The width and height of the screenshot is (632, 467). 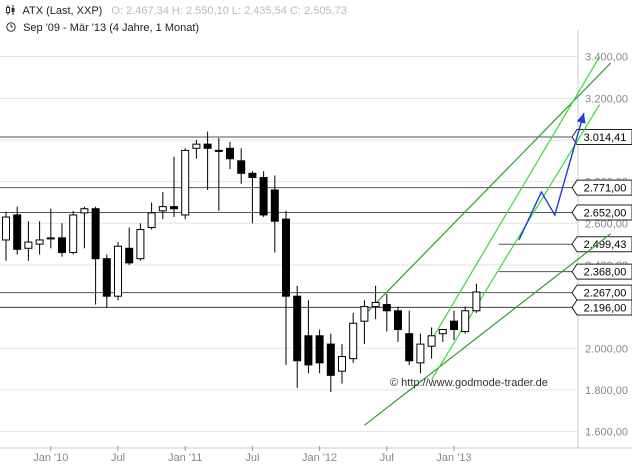 I want to click on level-label: 2.368,00, so click(x=601, y=271).